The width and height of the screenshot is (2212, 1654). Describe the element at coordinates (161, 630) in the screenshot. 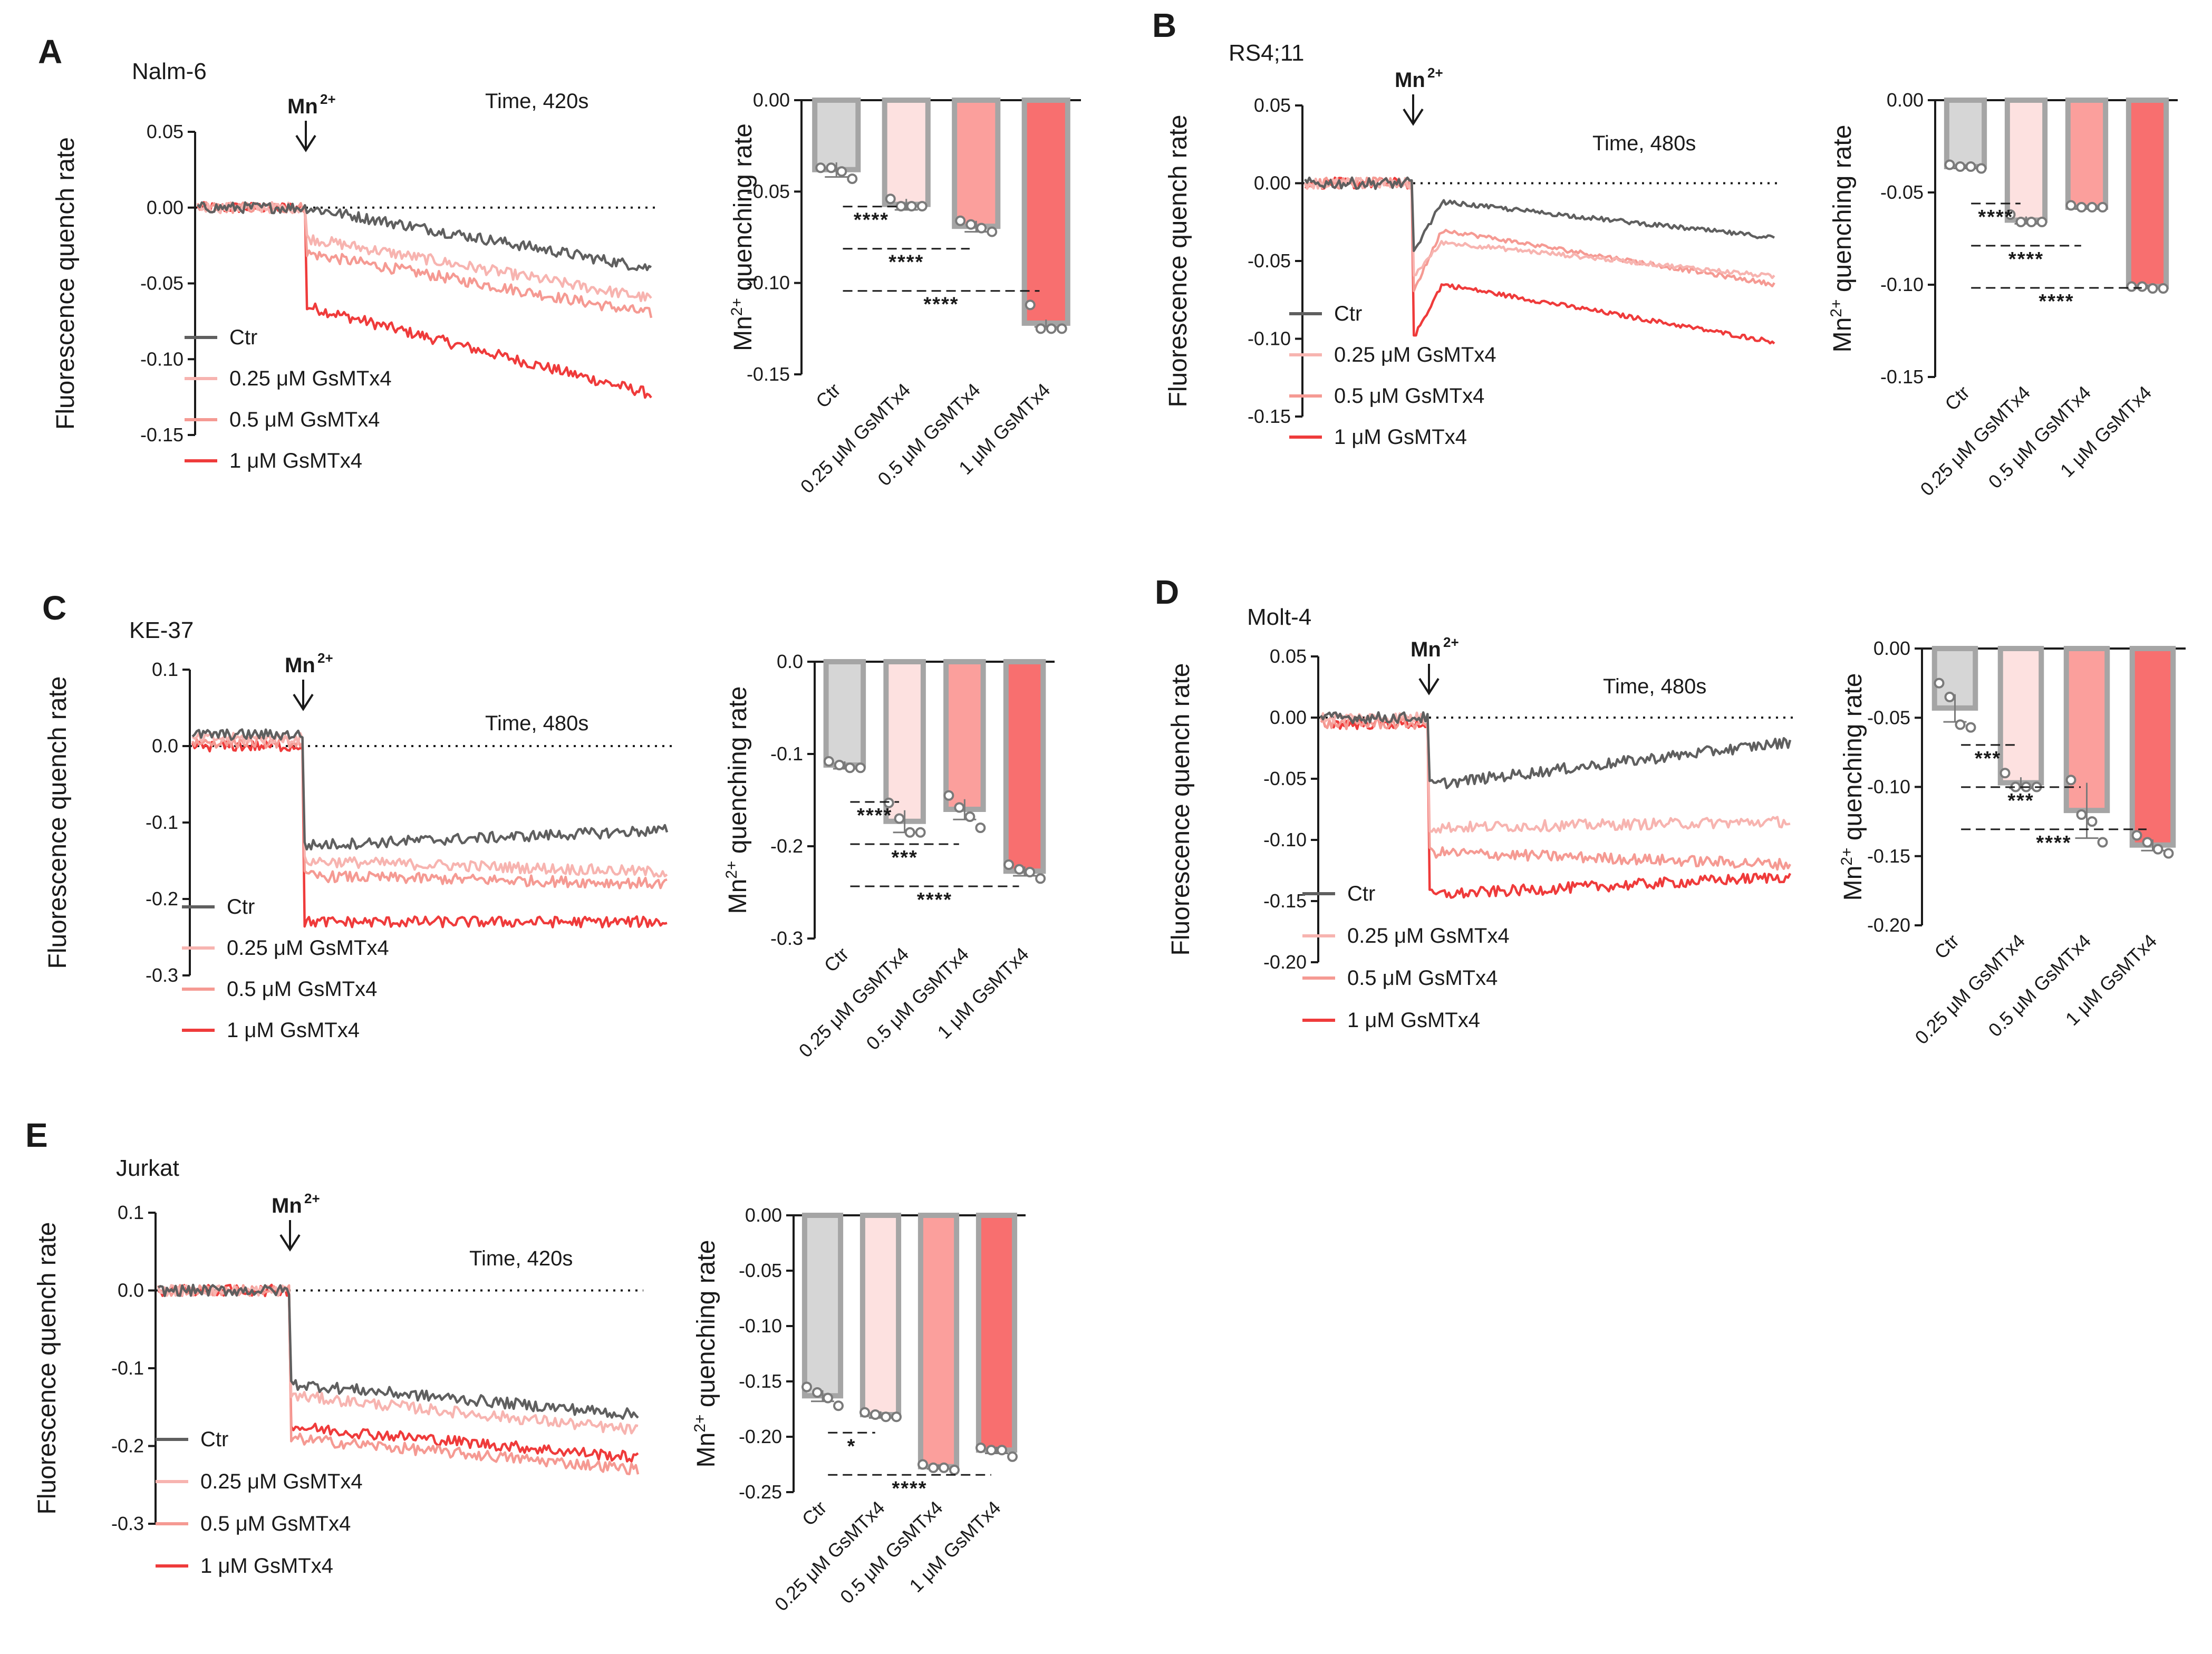

I see `cell-line-label: KE-37` at that location.